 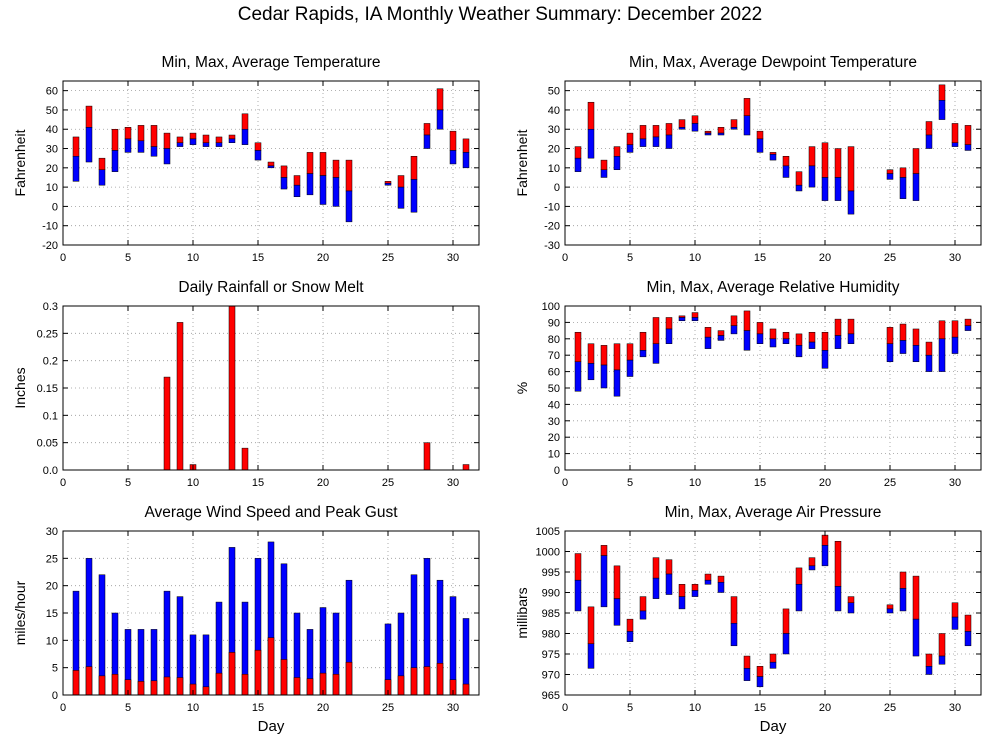 I want to click on xtick-label: 30, so click(x=453, y=258).